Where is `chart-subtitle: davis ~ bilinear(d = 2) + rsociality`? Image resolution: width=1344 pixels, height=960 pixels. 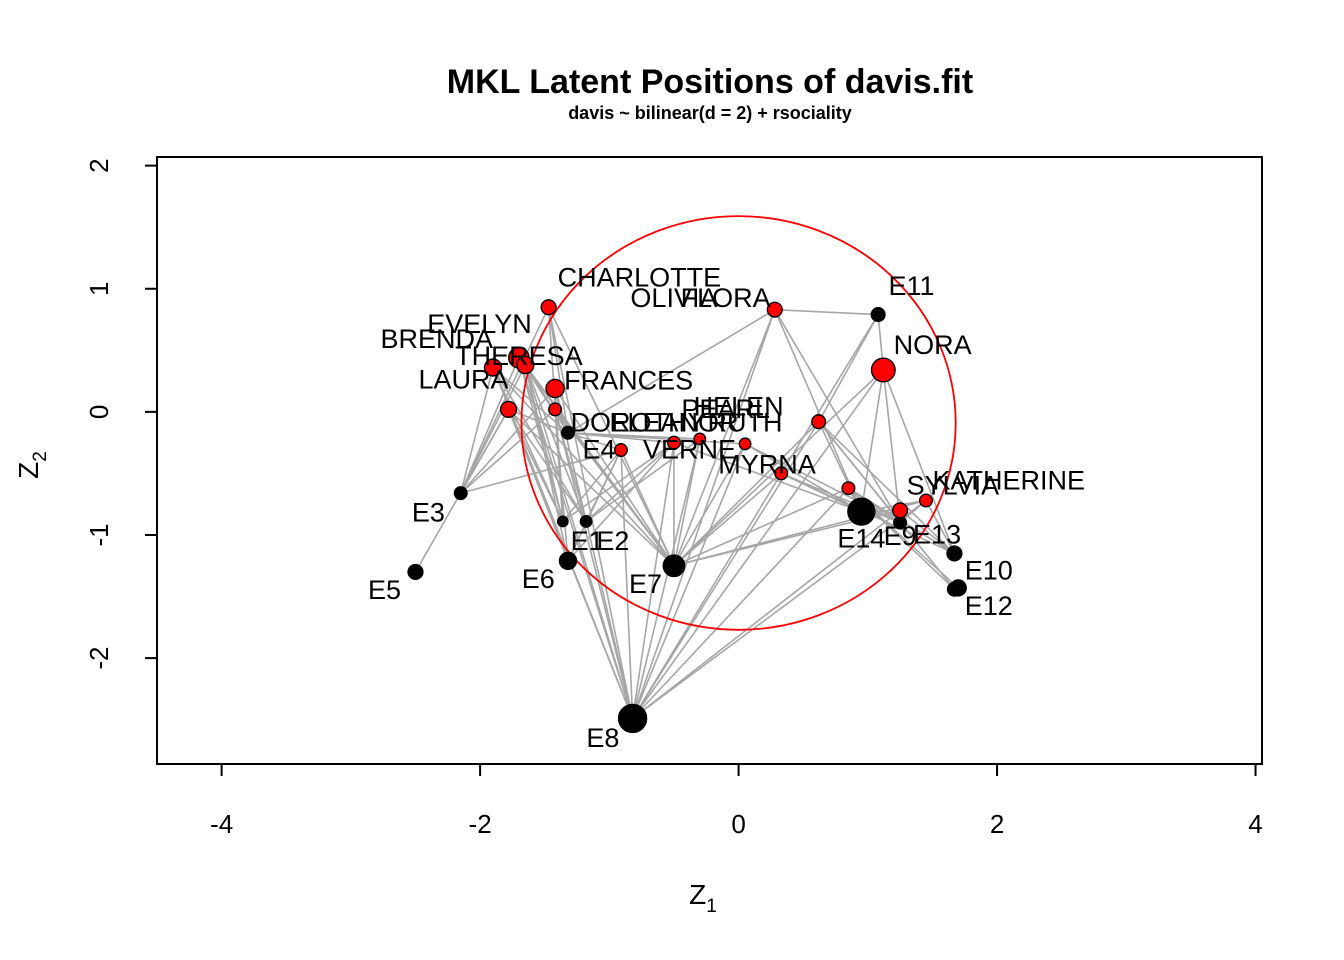 chart-subtitle: davis ~ bilinear(d = 2) + rsociality is located at coordinates (710, 113).